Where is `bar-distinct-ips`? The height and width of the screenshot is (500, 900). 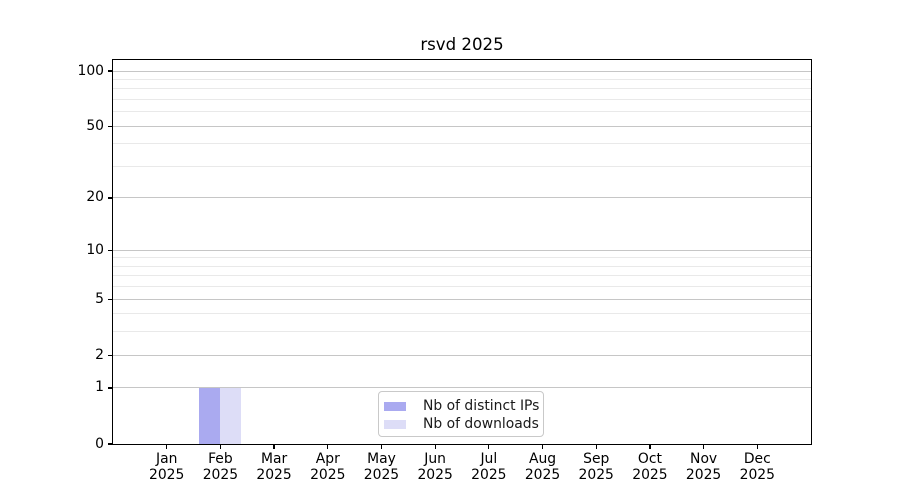 bar-distinct-ips is located at coordinates (210, 415).